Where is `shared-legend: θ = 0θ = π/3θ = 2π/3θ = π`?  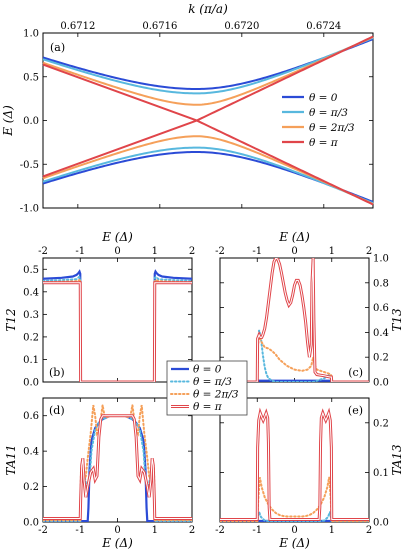 shared-legend: θ = 0θ = π/3θ = 2π/3θ = π is located at coordinates (207, 388).